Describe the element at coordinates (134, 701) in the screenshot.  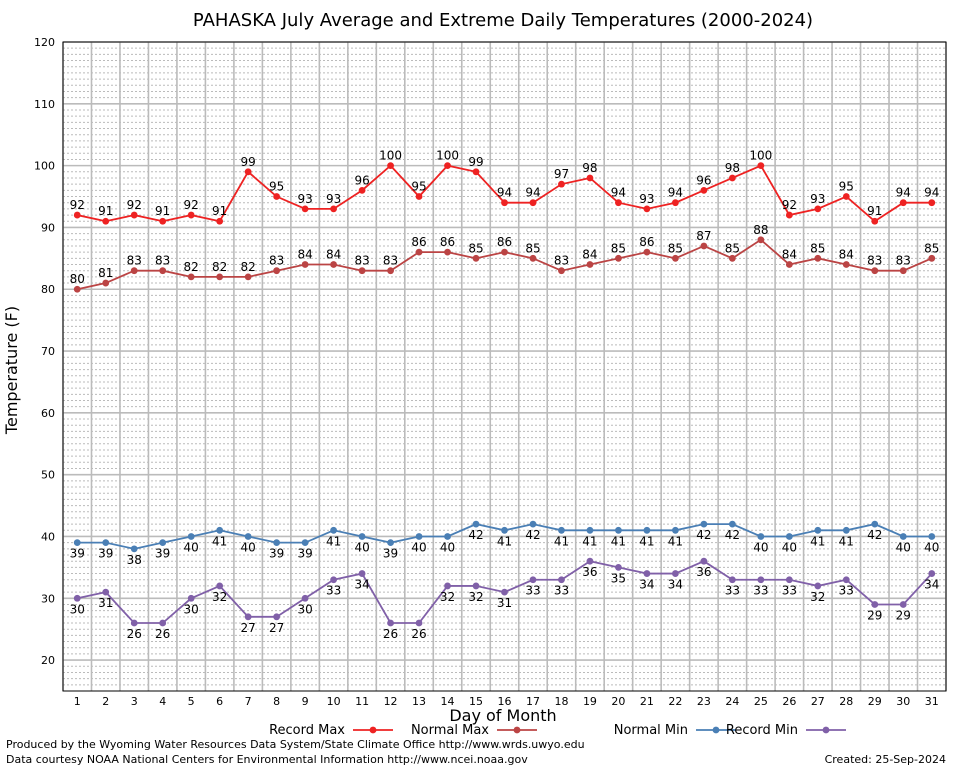
I see `x-tick-label: 3` at that location.